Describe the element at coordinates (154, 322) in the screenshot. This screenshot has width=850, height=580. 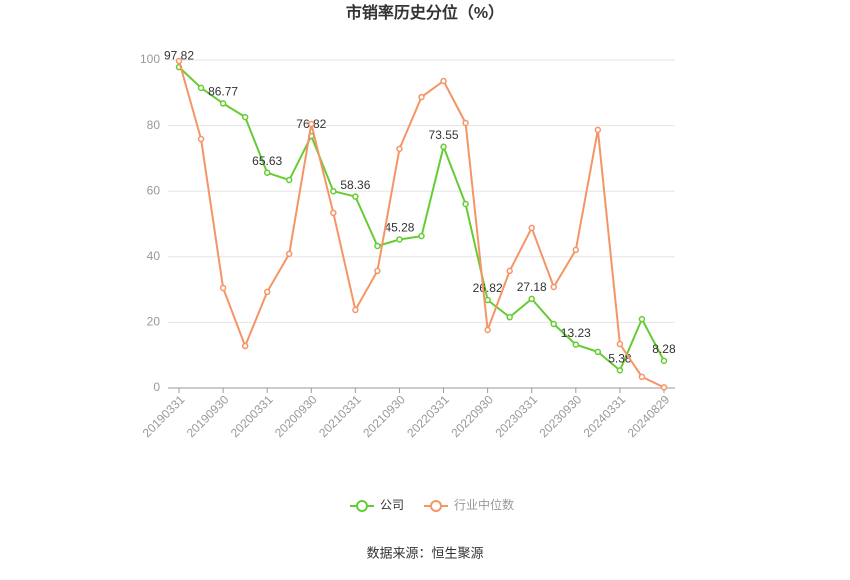
I see `y-tick-label: 20` at that location.